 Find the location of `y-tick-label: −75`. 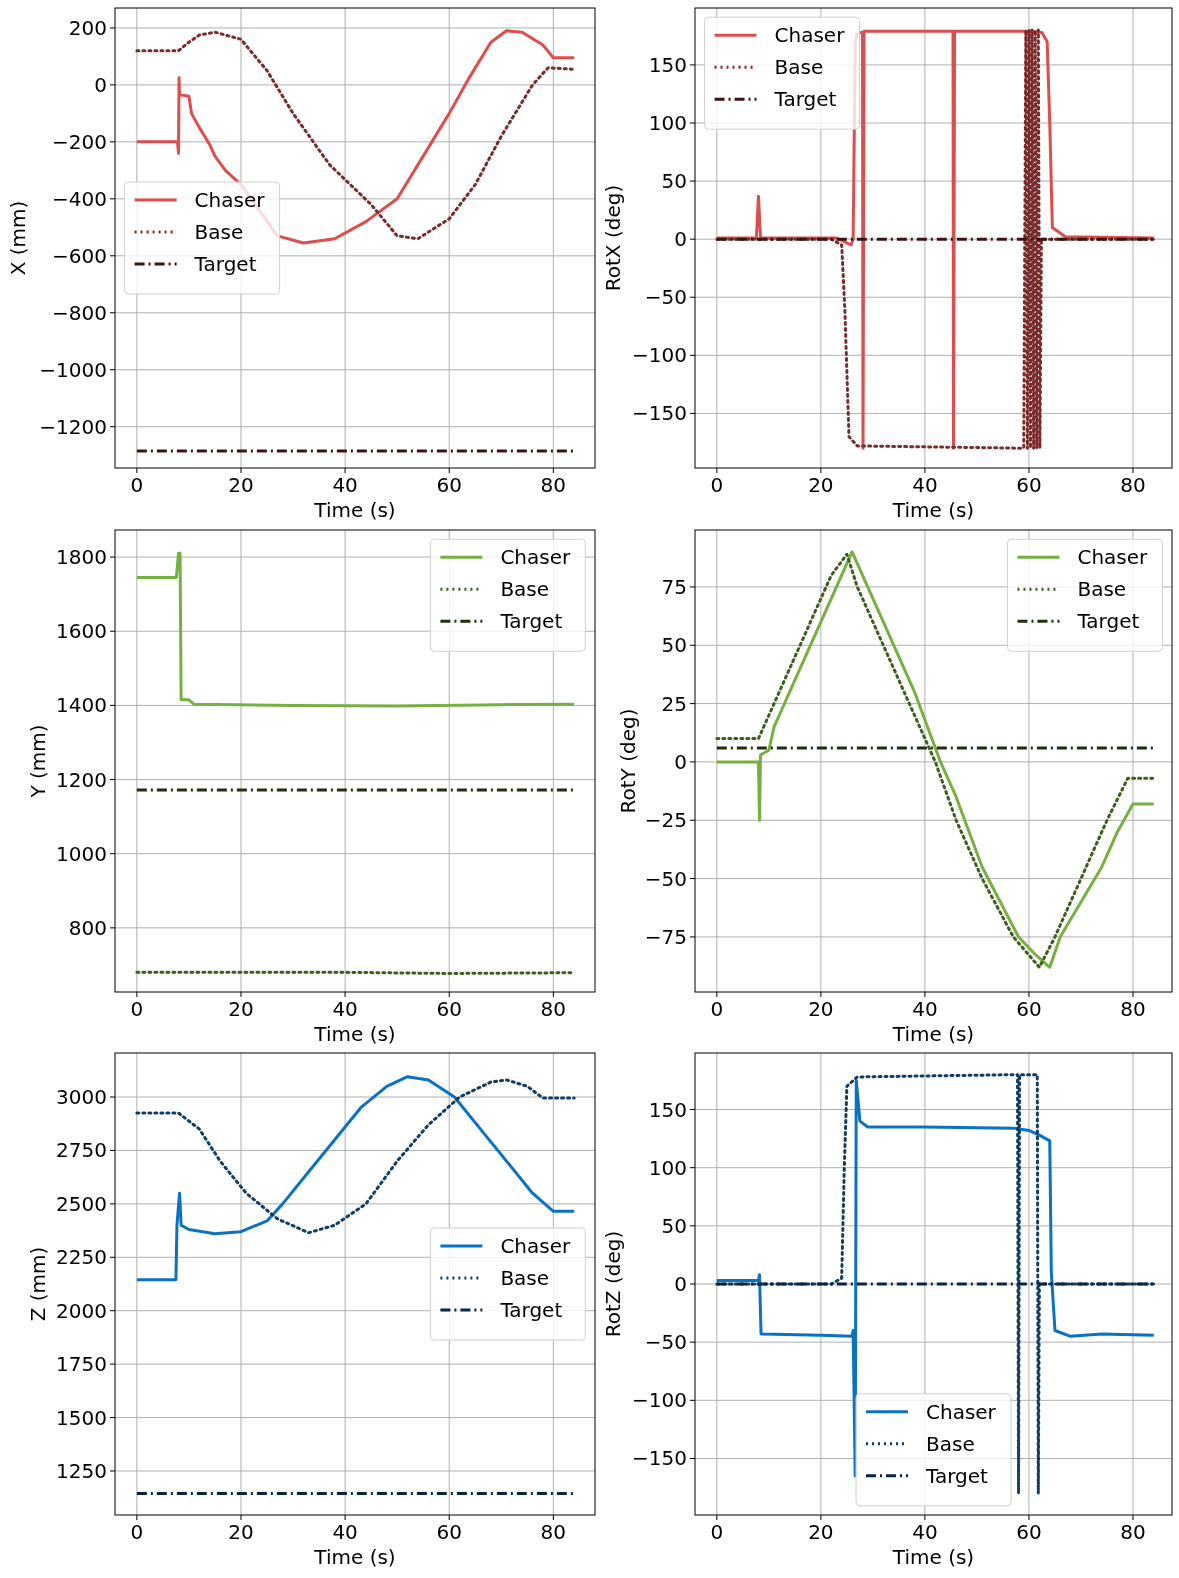

y-tick-label: −75 is located at coordinates (665, 936).